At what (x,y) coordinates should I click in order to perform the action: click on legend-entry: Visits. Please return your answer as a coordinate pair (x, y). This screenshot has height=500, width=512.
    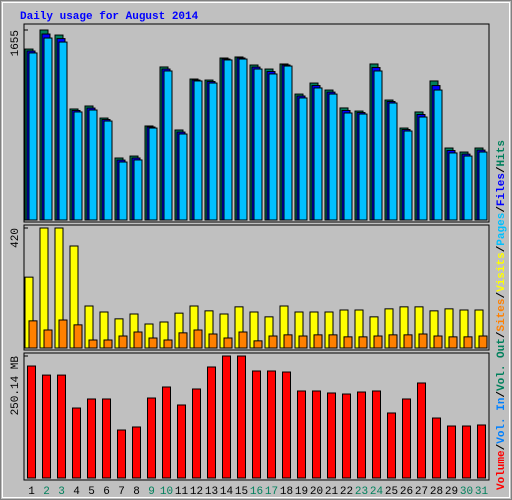
    Looking at the image, I should click on (502, 272).